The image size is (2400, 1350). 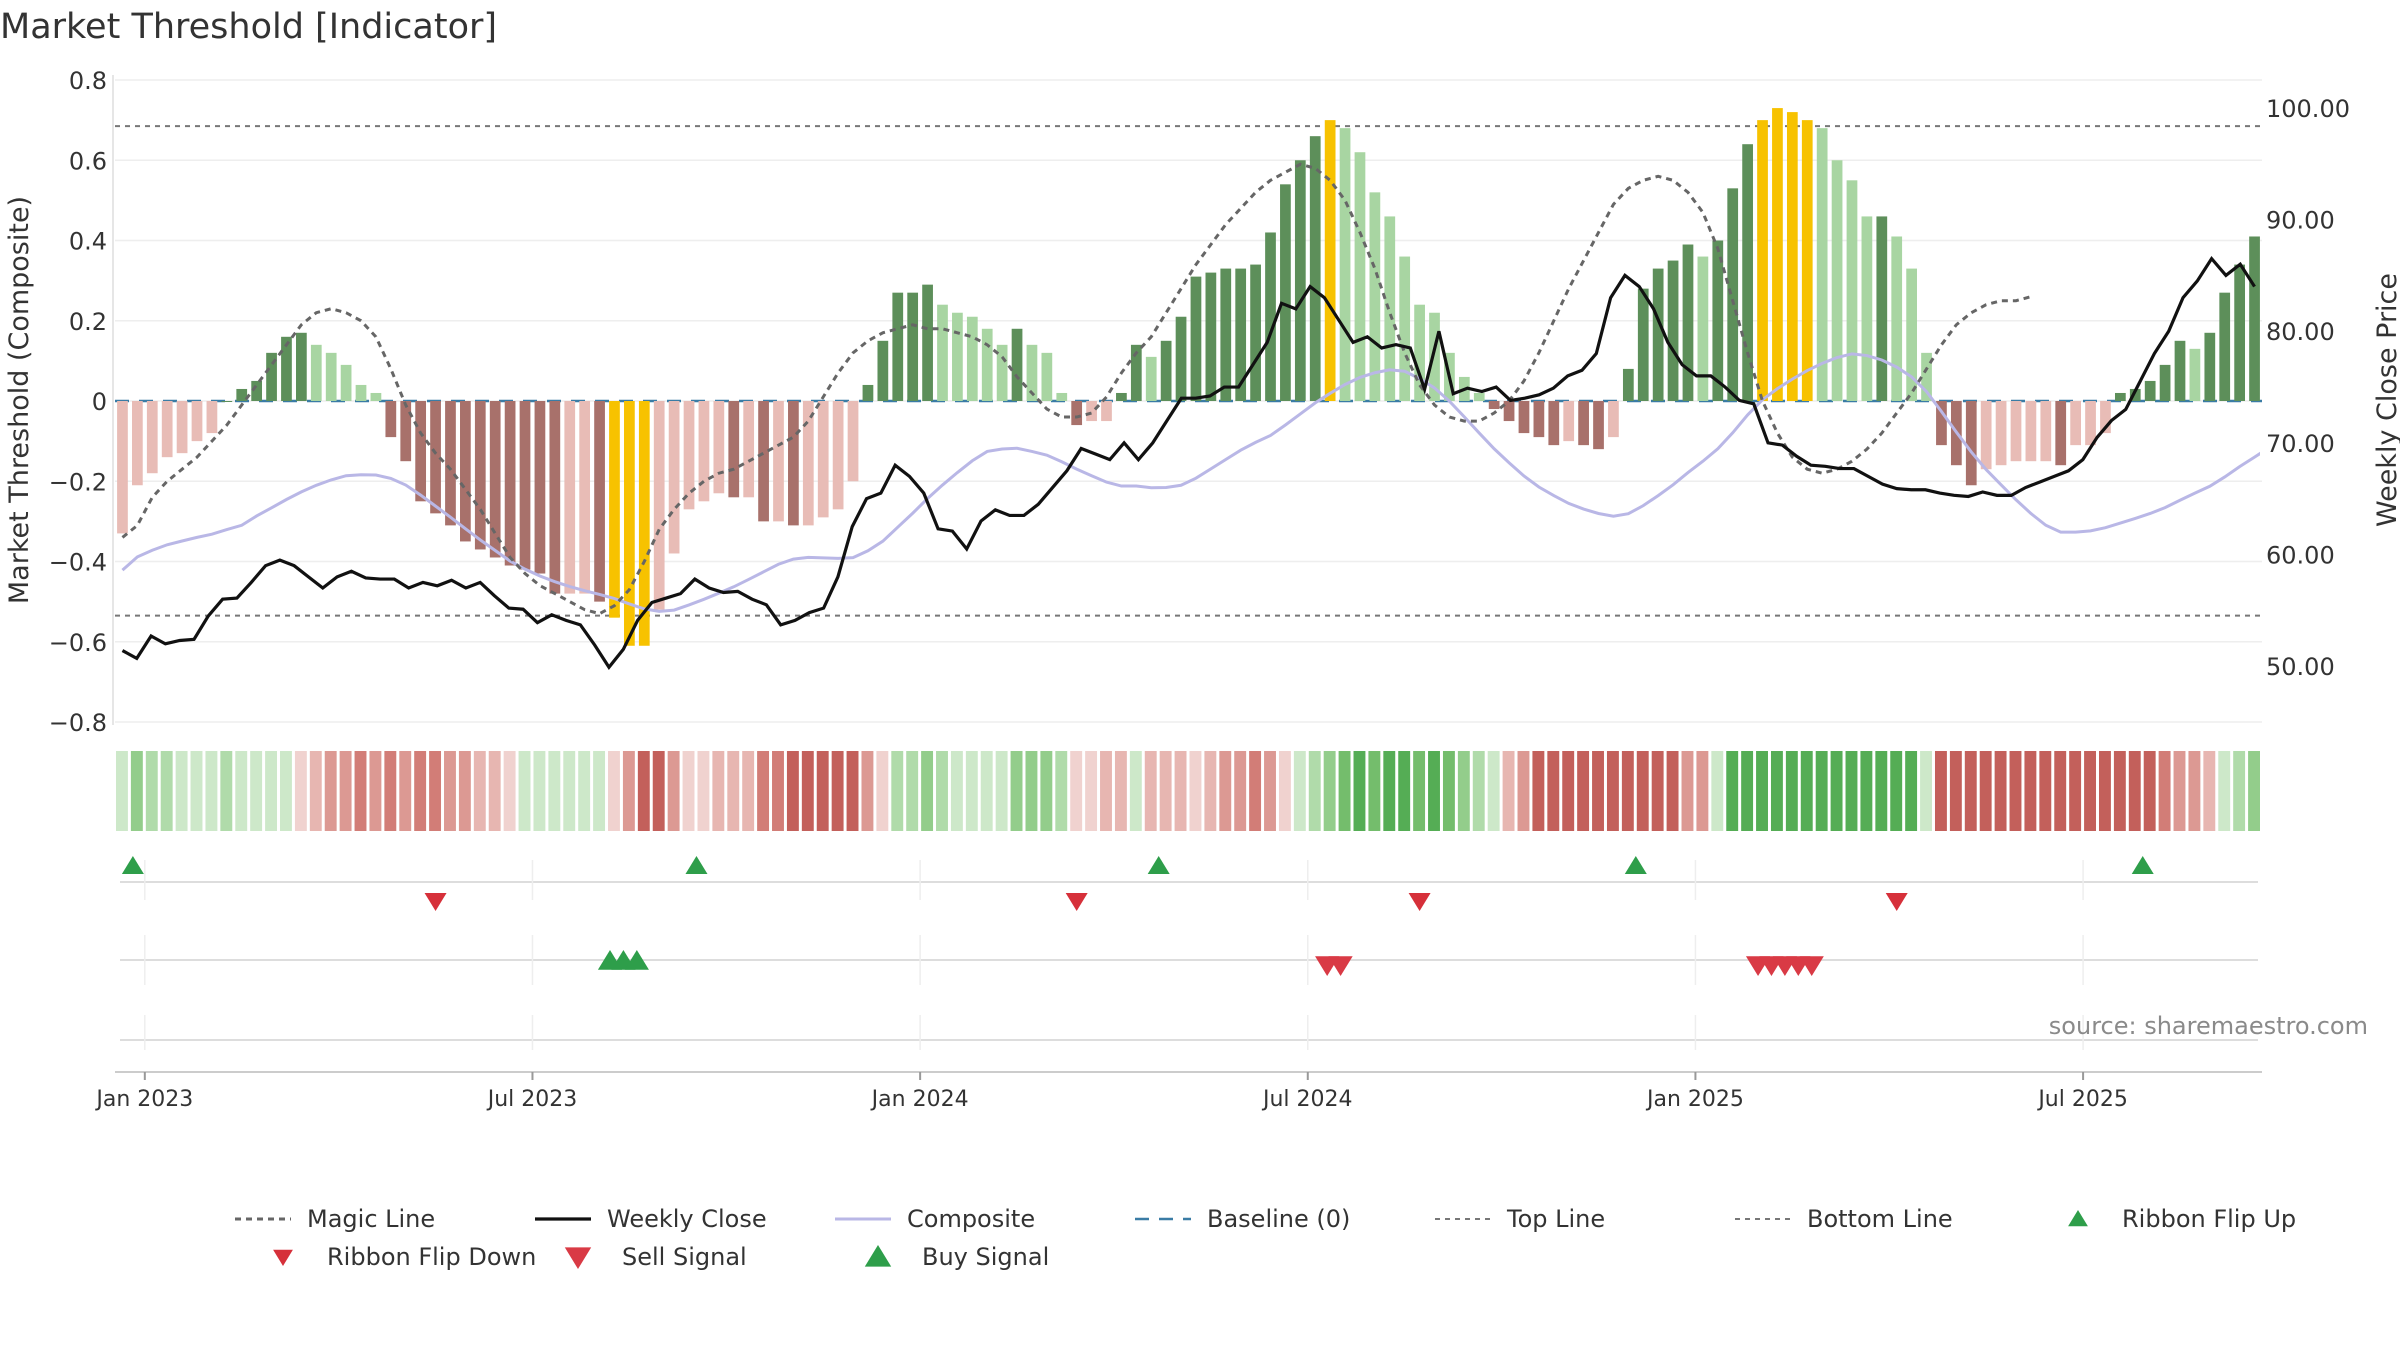 What do you see at coordinates (532, 1099) in the screenshot?
I see `x-tick-label: Jul 2023` at bounding box center [532, 1099].